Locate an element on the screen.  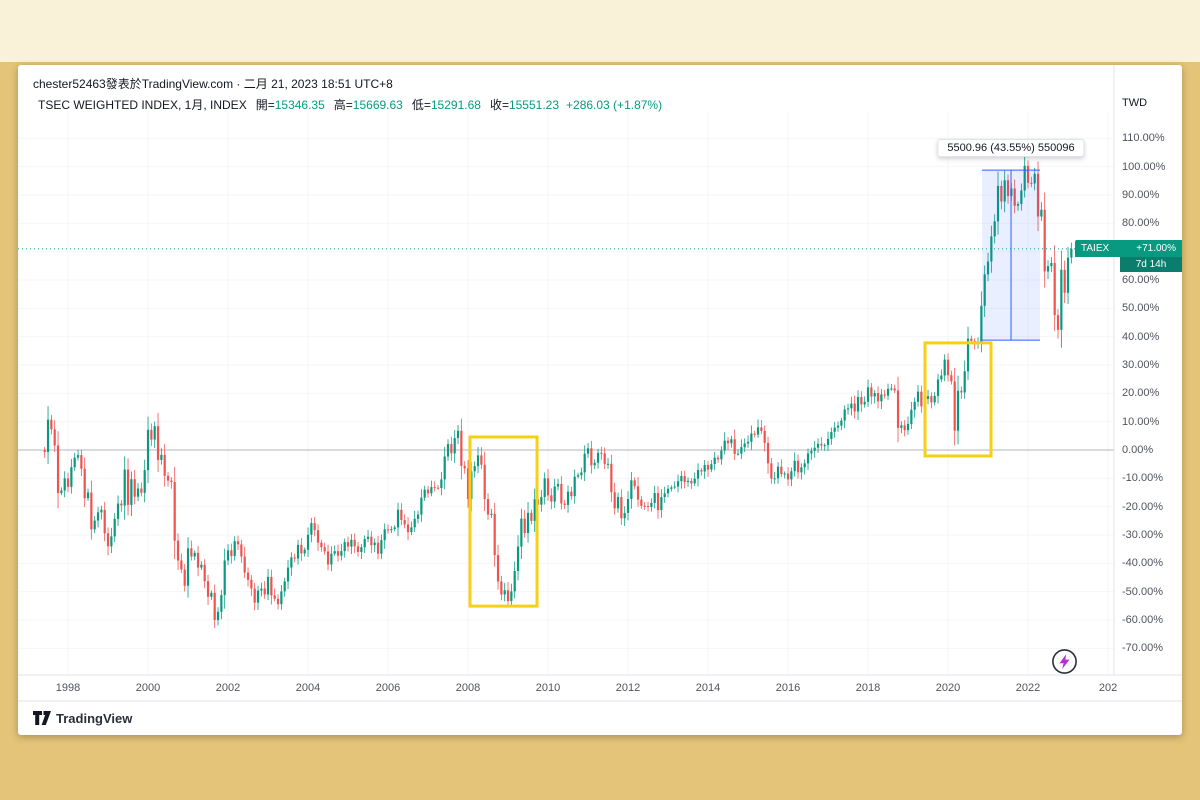
legend-low-label: 低= is located at coordinates (421, 105).